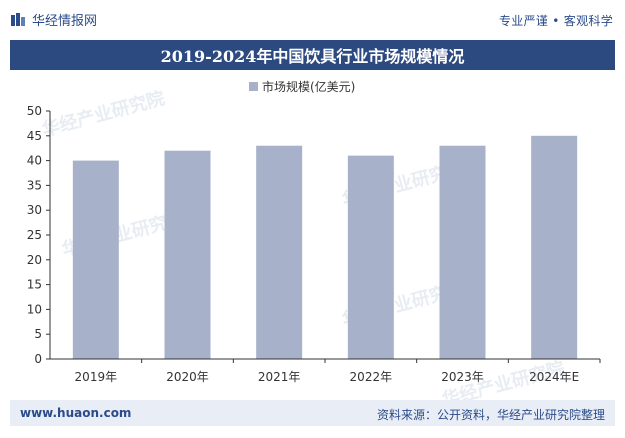  What do you see at coordinates (76, 413) in the screenshot?
I see `footer-website: www.huaon.com` at bounding box center [76, 413].